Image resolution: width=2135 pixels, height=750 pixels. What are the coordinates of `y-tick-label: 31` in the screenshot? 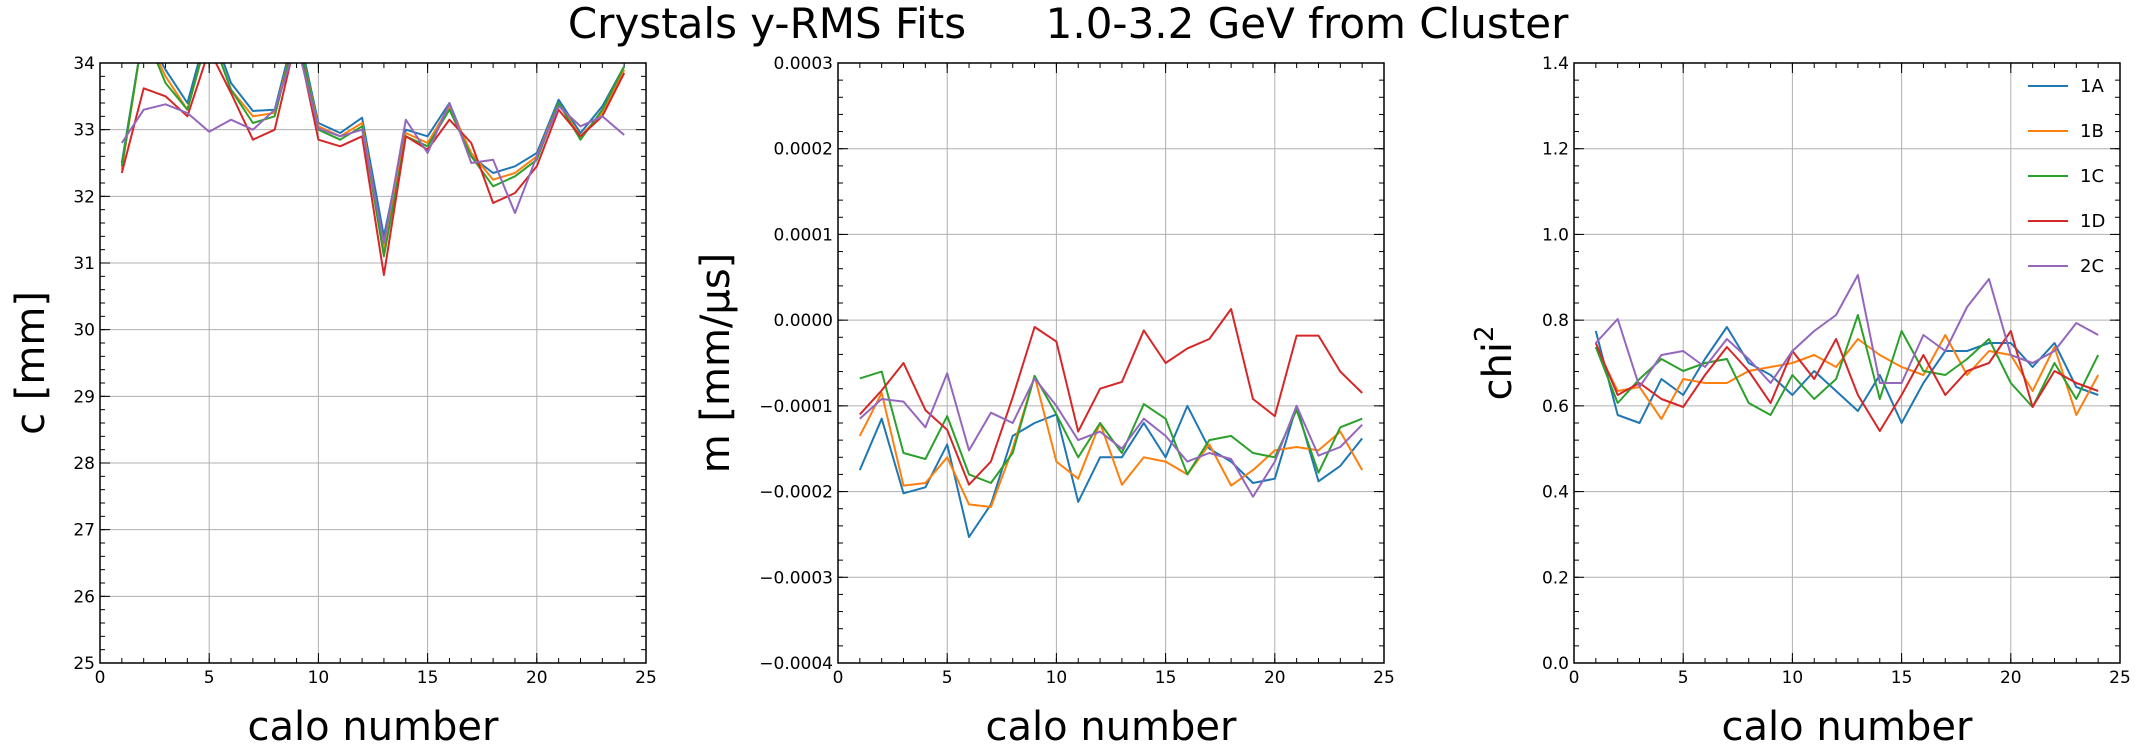 It's located at (84, 264).